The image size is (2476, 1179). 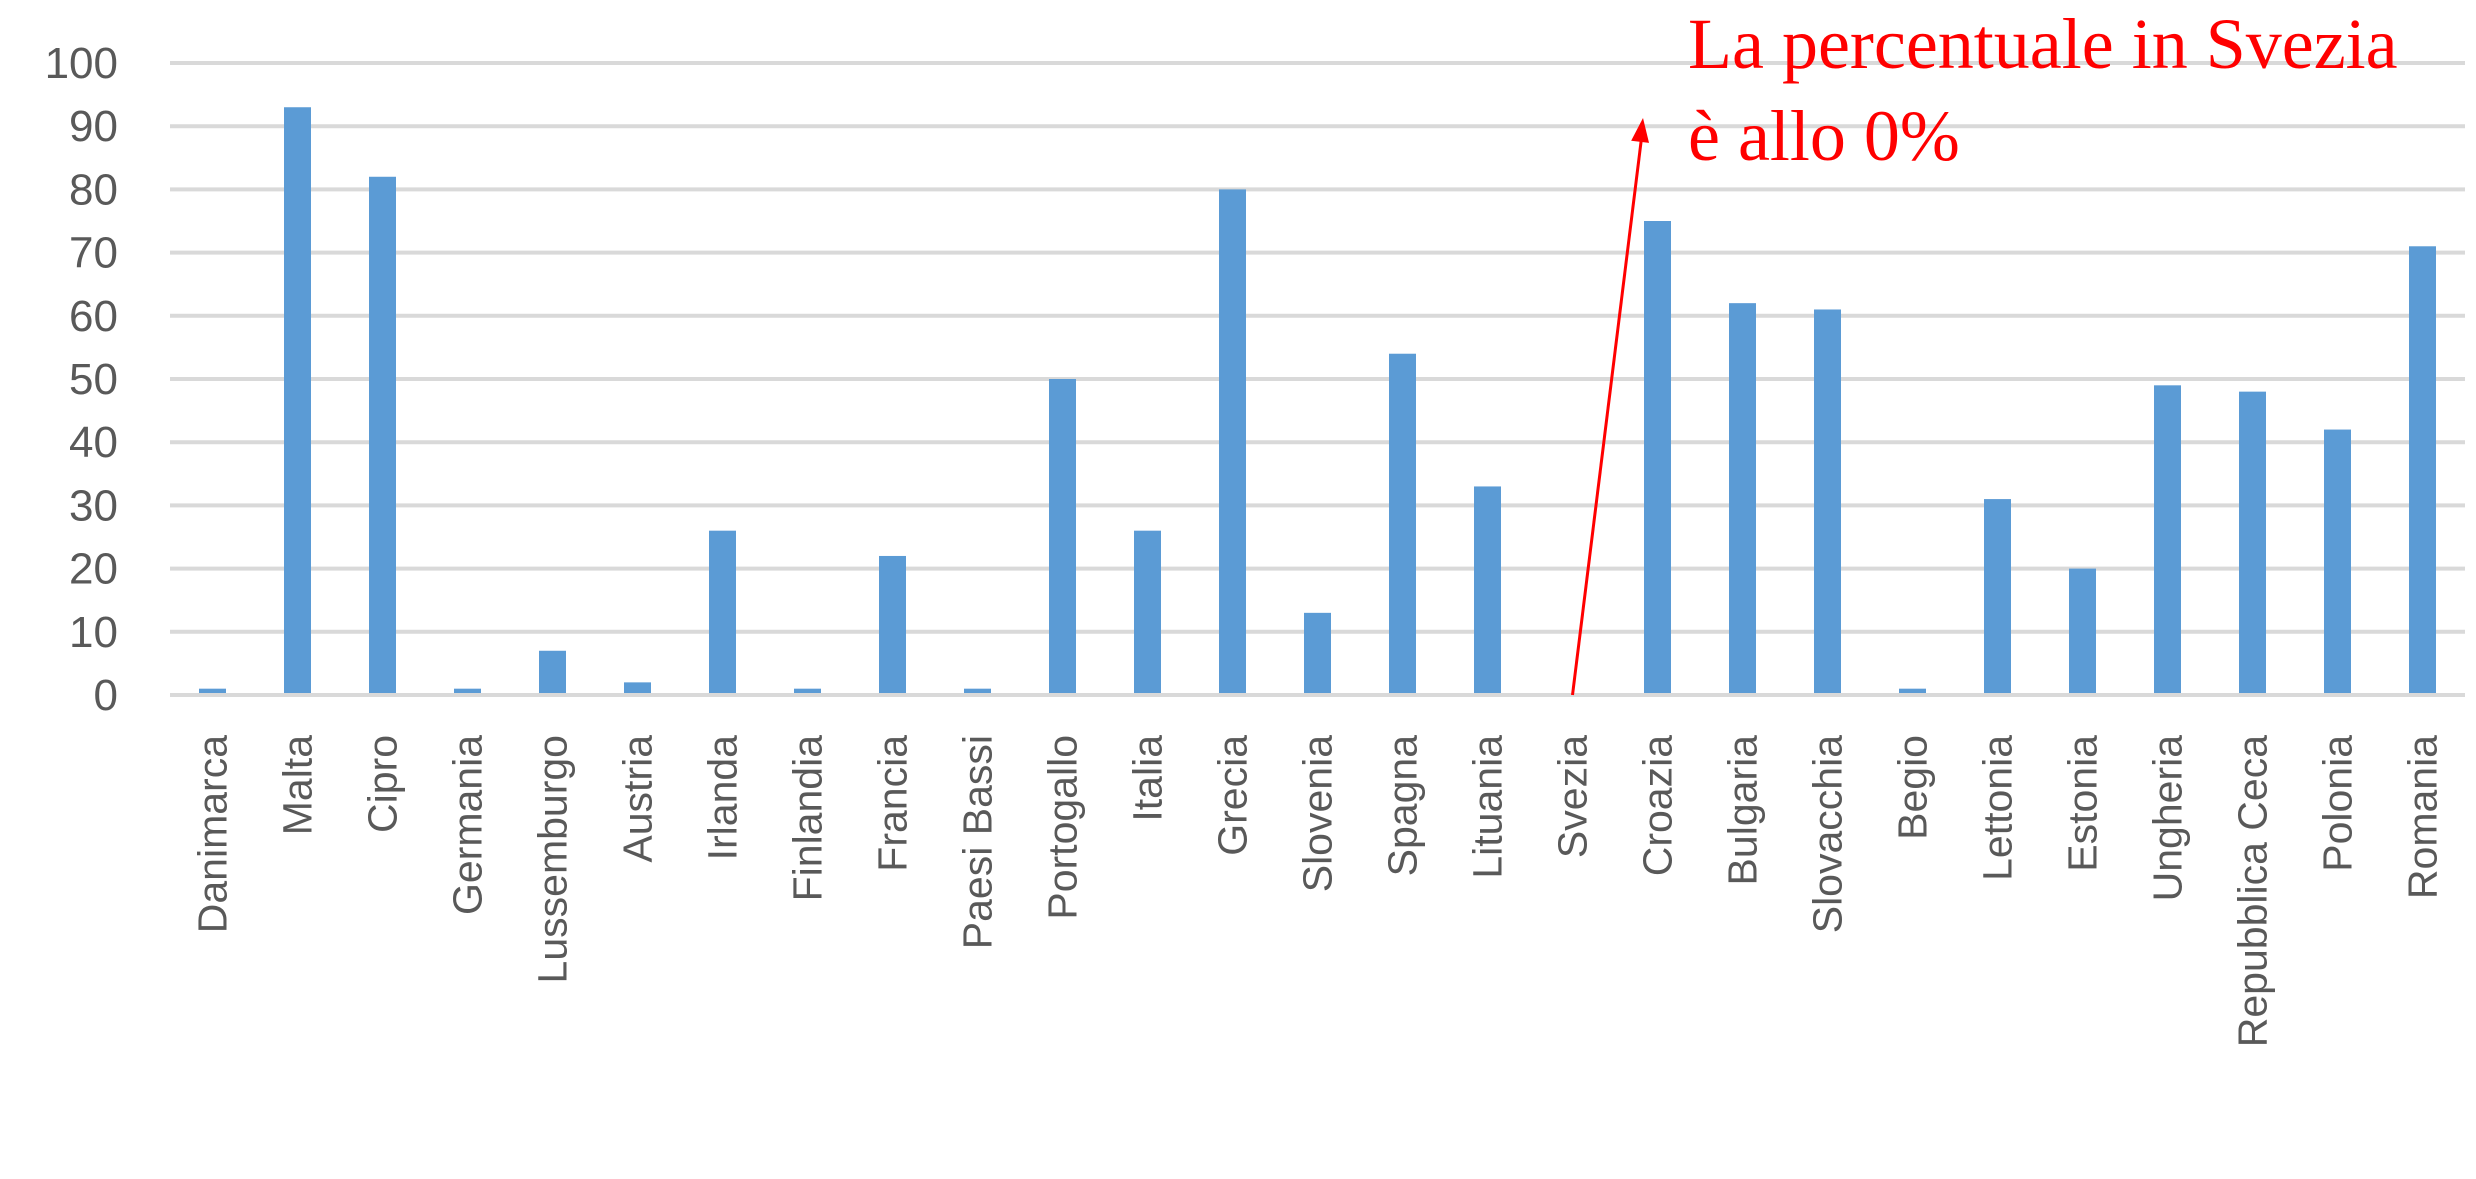 What do you see at coordinates (212, 691) in the screenshot?
I see `bar-danimarca` at bounding box center [212, 691].